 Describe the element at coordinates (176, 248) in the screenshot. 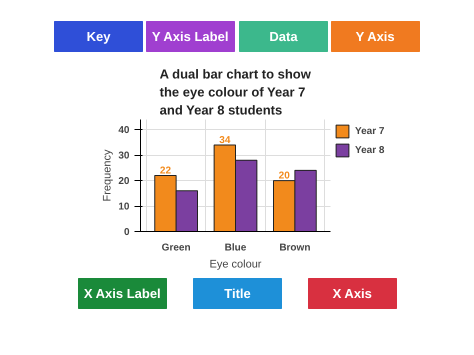

I see `x-tick-label: Green` at that location.